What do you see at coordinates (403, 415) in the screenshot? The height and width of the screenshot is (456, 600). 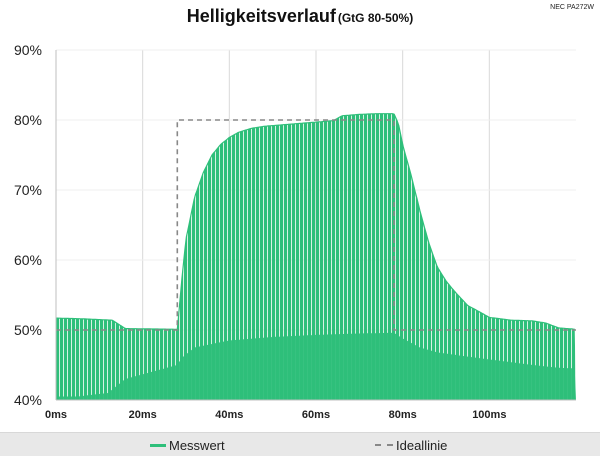 I see `x-tick-label: 80ms` at bounding box center [403, 415].